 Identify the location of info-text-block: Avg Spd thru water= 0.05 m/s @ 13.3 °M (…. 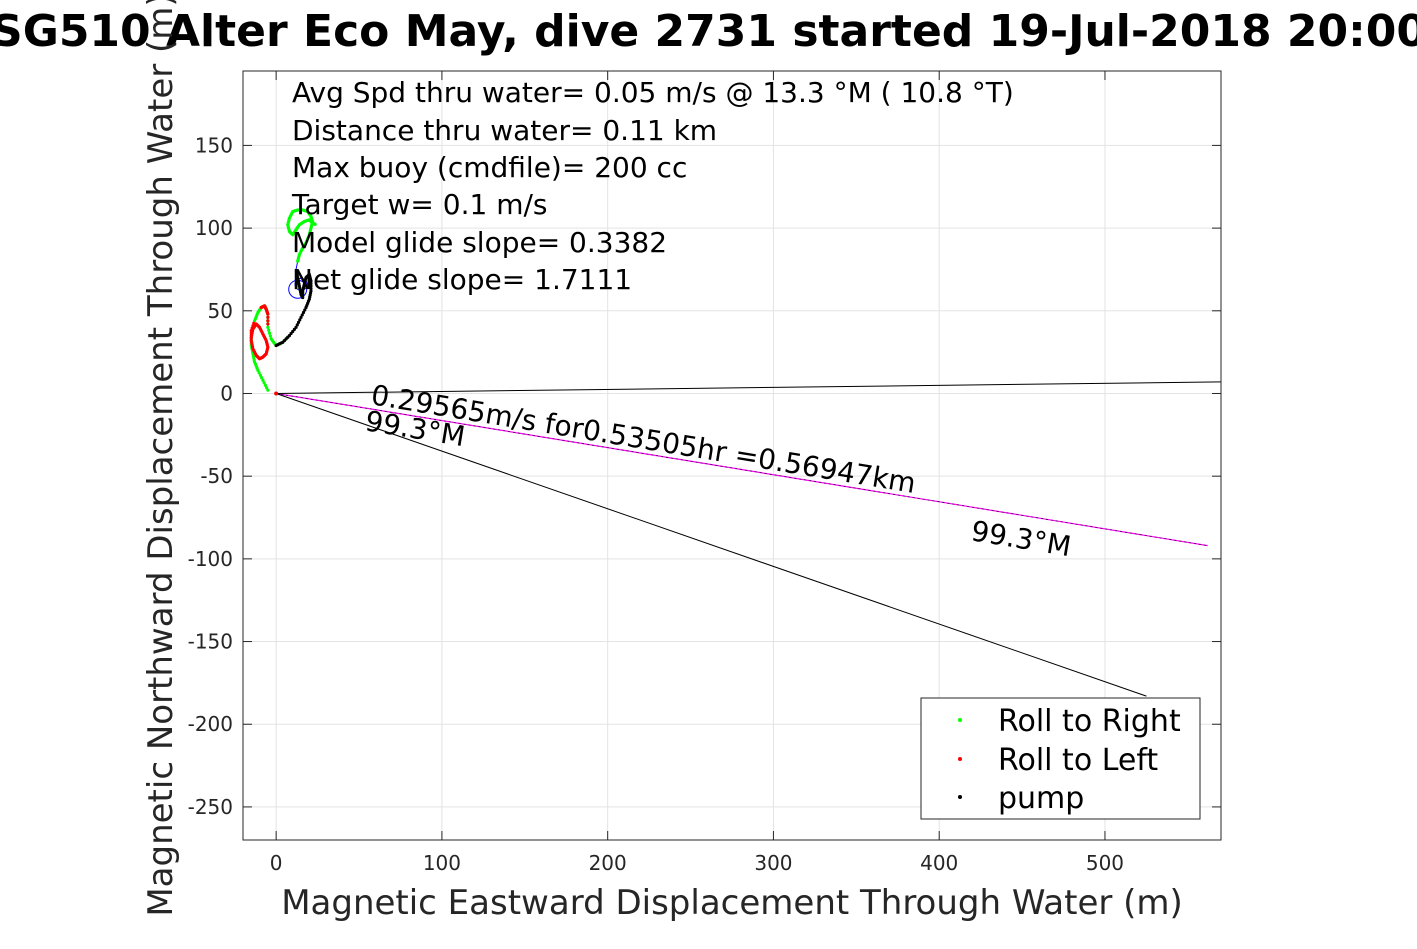
(652, 186).